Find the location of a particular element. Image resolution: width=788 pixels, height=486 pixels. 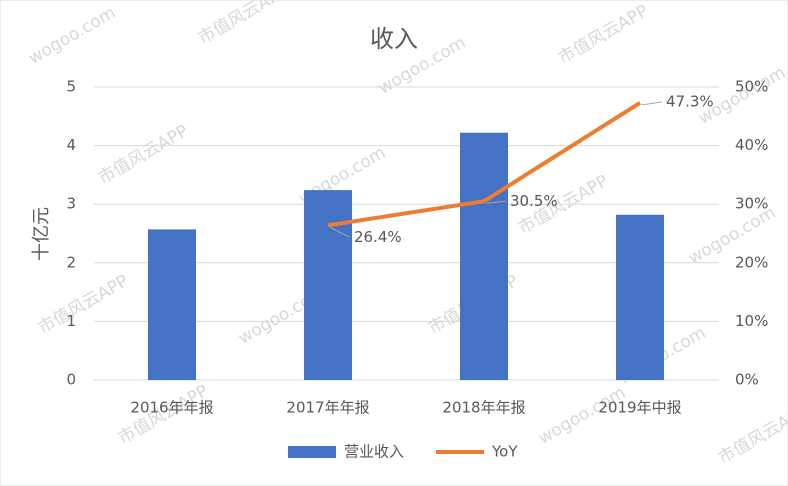

y-tick-label: 4 is located at coordinates (71, 145).